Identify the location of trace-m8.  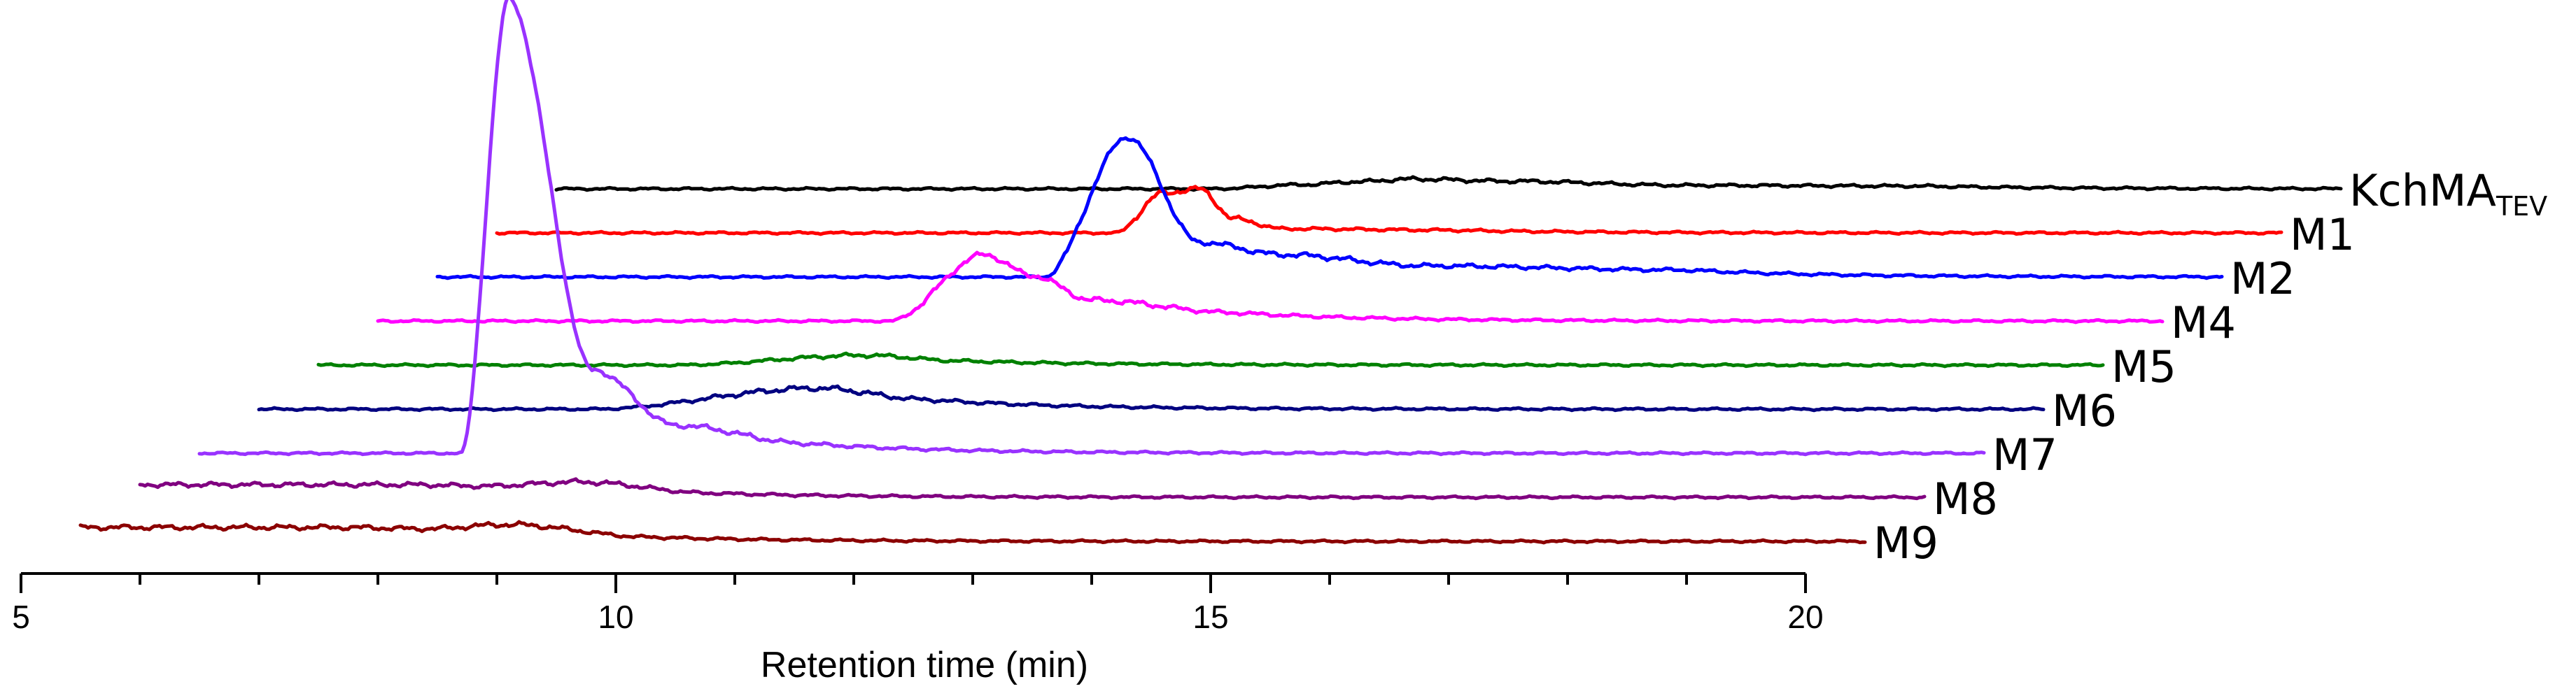
(1032, 489).